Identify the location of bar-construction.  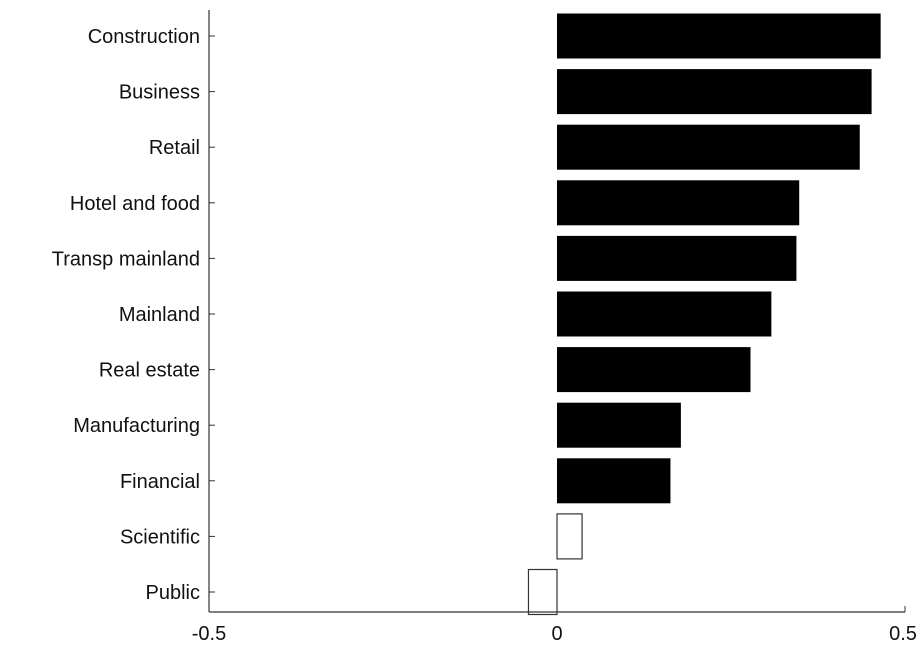
(719, 36).